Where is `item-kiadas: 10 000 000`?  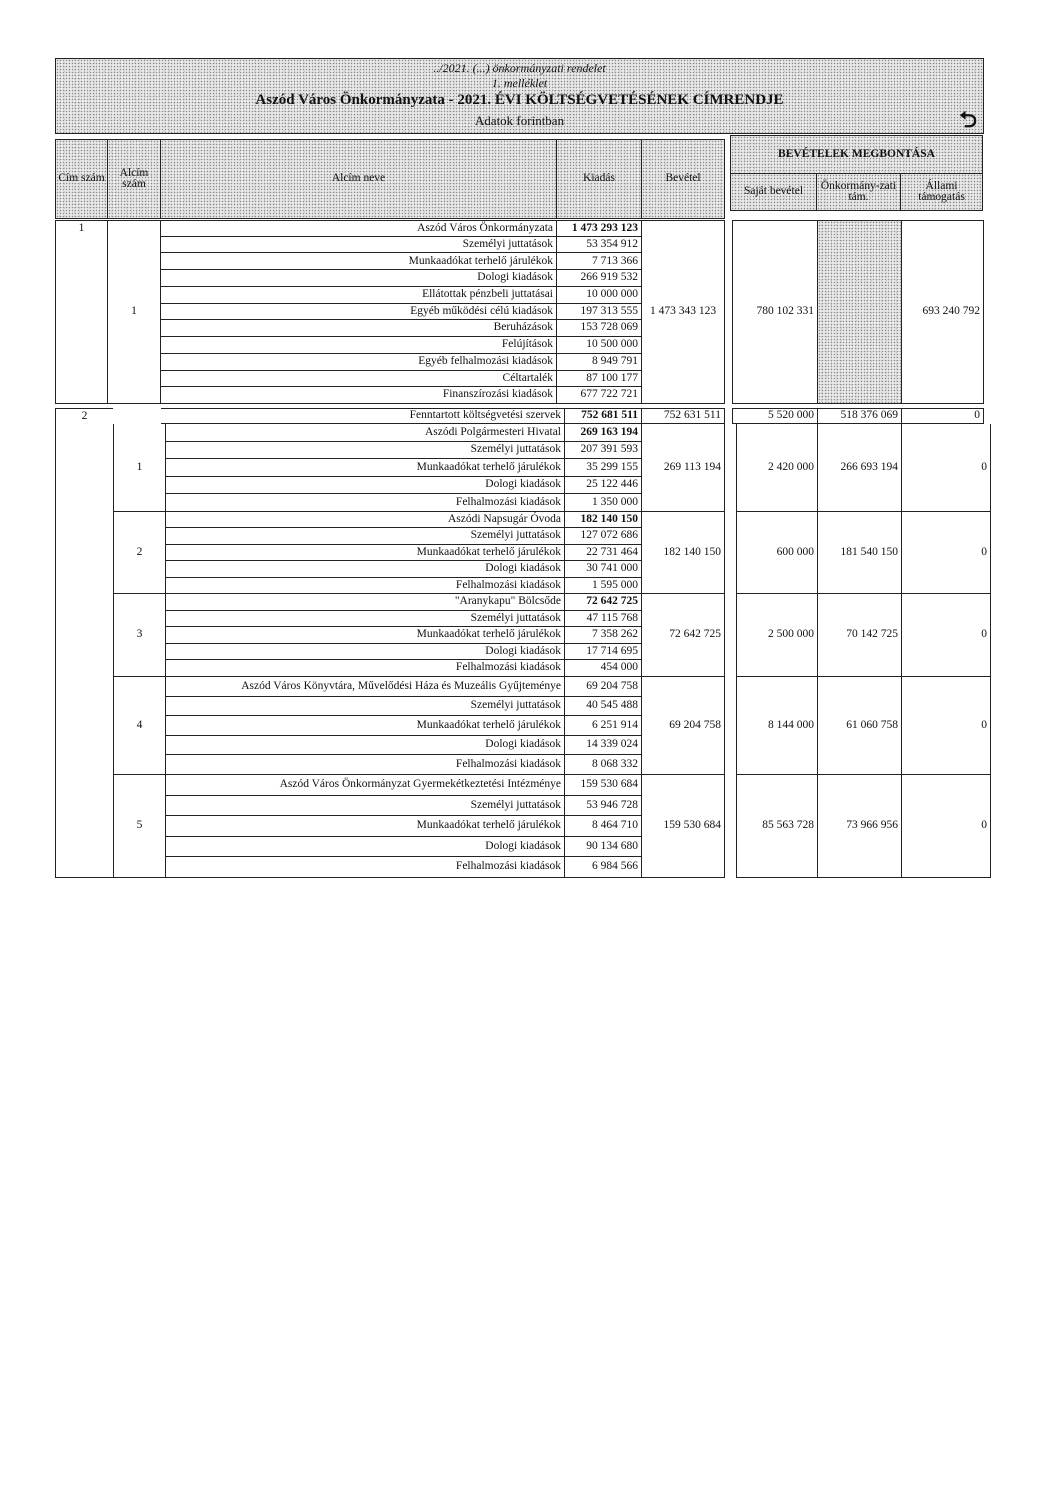 item-kiadas: 10 000 000 is located at coordinates (599, 295).